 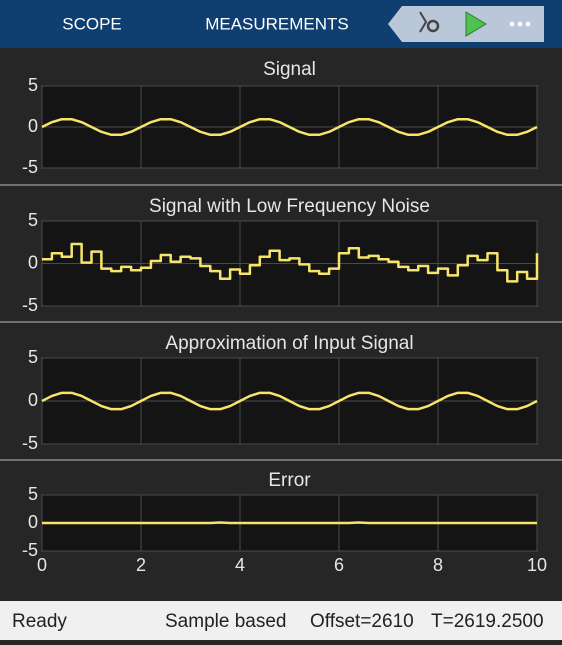 I want to click on measurements-tab: MEASUREMENTS, so click(x=277, y=23).